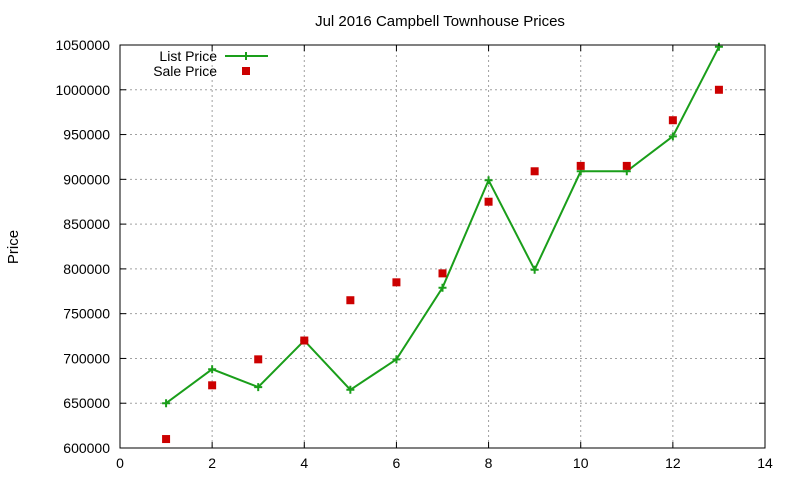 Image resolution: width=800 pixels, height=480 pixels. What do you see at coordinates (86, 135) in the screenshot?
I see `y-tick-label: 950000` at bounding box center [86, 135].